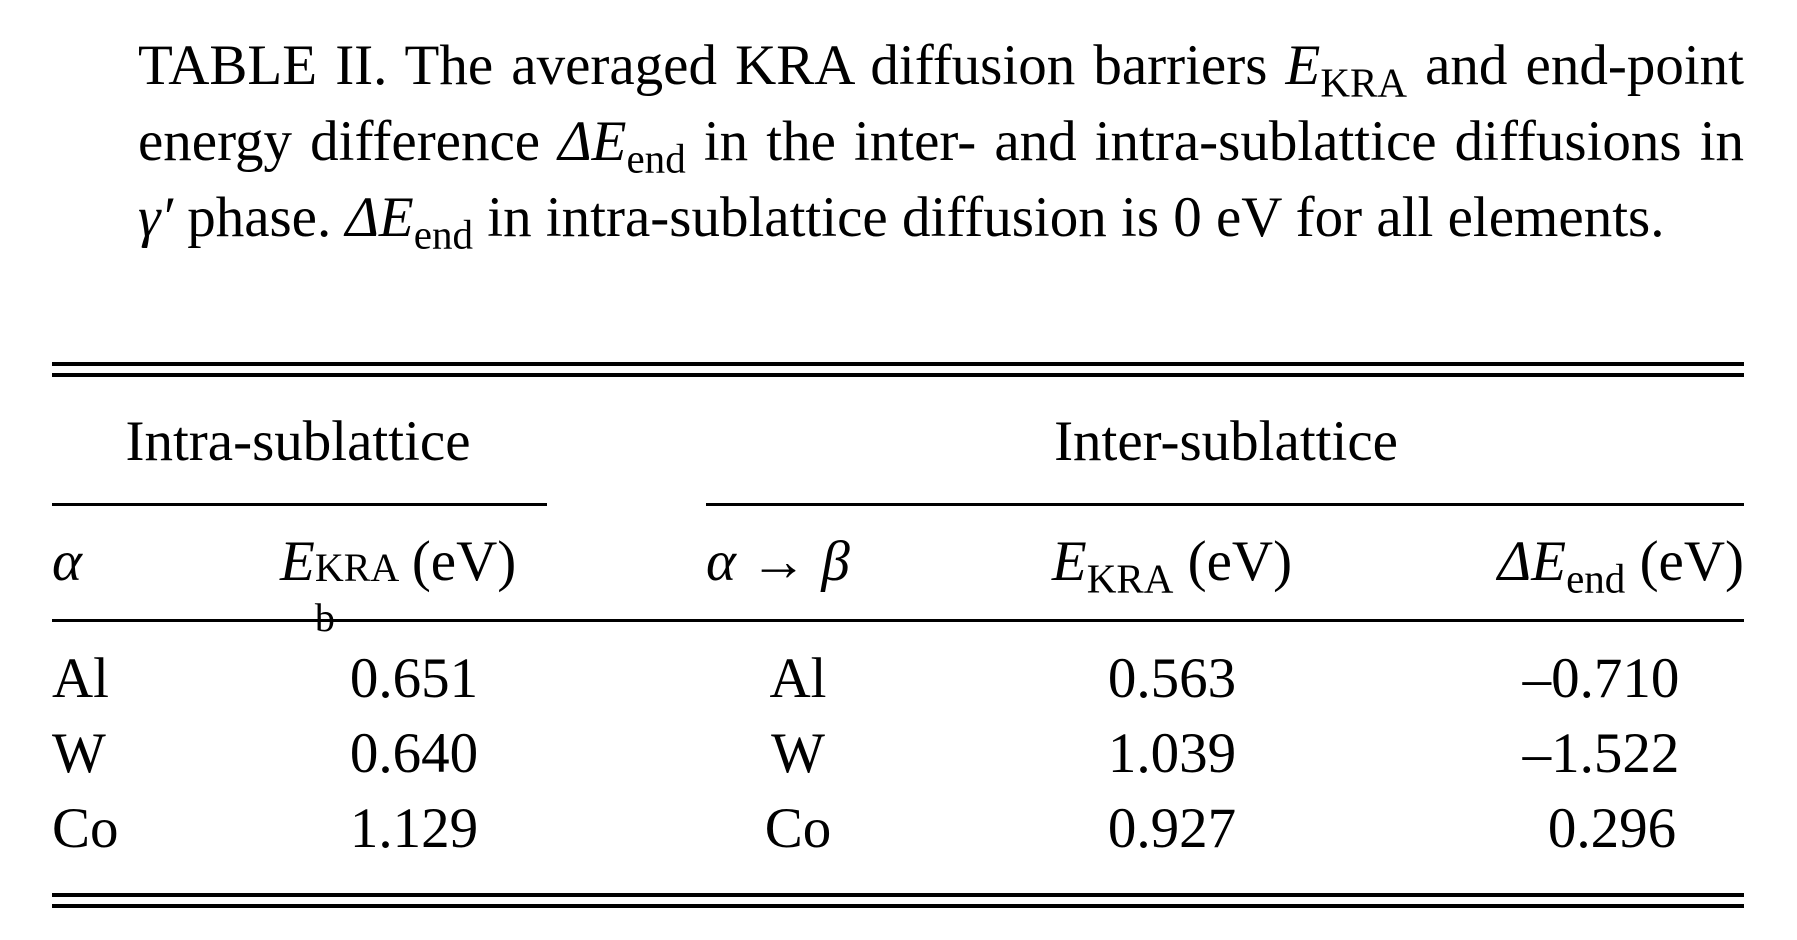 The width and height of the screenshot is (1797, 940). Describe the element at coordinates (414, 678) in the screenshot. I see `row-eb: 0.651` at that location.